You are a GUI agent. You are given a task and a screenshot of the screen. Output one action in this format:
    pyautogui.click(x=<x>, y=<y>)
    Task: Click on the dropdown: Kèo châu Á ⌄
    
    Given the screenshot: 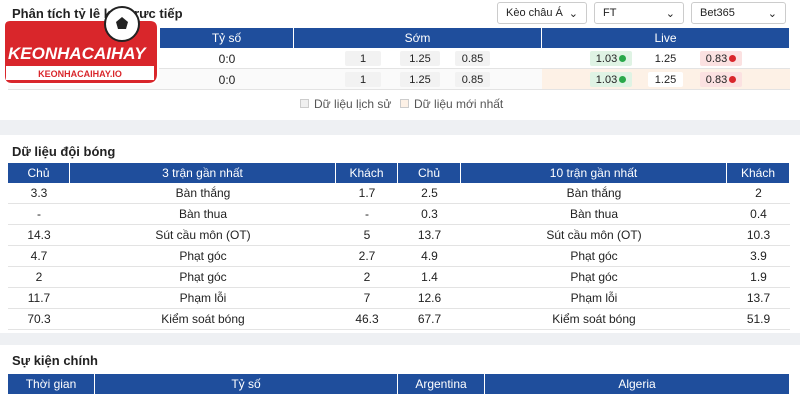 What is the action you would take?
    pyautogui.click(x=542, y=13)
    